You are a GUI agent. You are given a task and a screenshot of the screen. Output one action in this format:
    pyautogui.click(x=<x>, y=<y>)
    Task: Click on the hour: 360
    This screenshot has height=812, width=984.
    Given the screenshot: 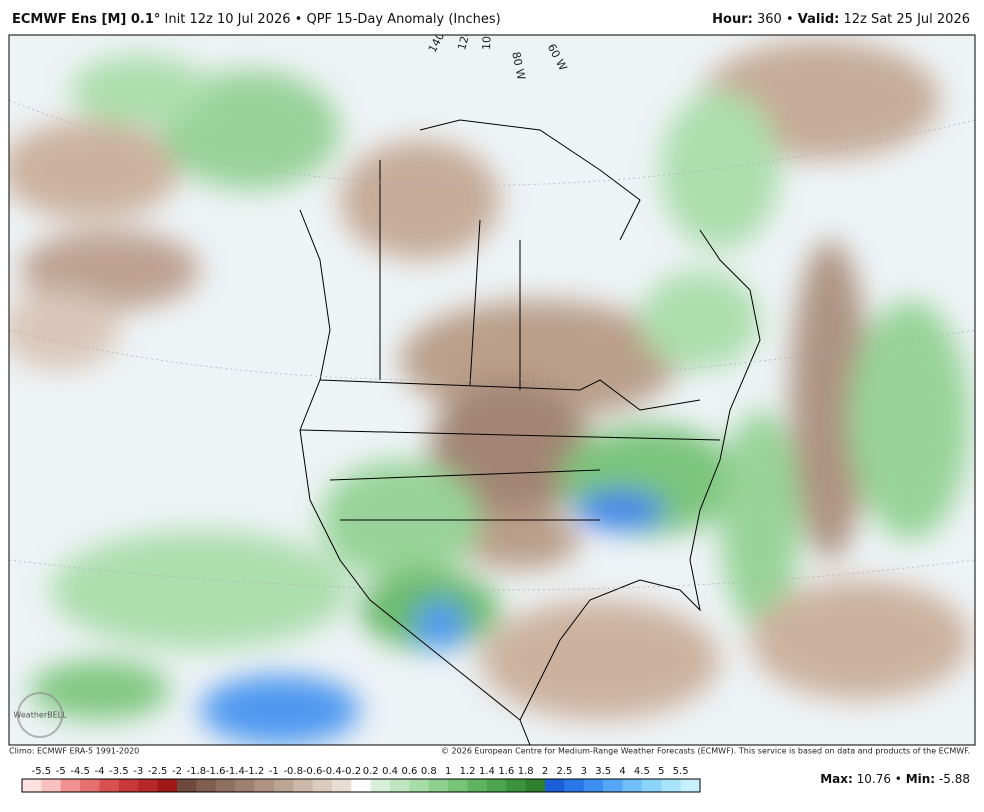 What is the action you would take?
    pyautogui.click(x=769, y=19)
    